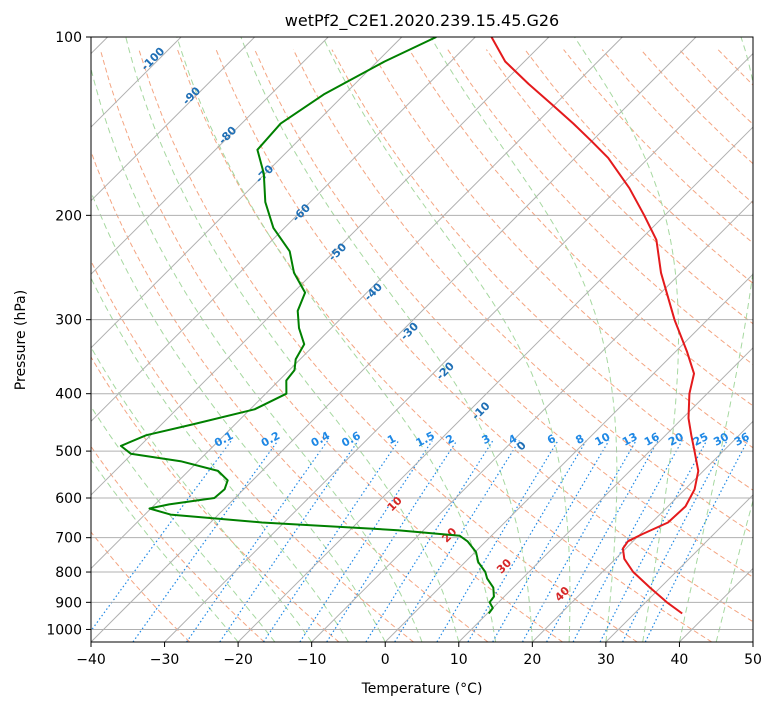 This screenshot has width=775, height=708. I want to click on chart-title: wetPf2_C2E1.2020.239.15.45.G26, so click(422, 21).